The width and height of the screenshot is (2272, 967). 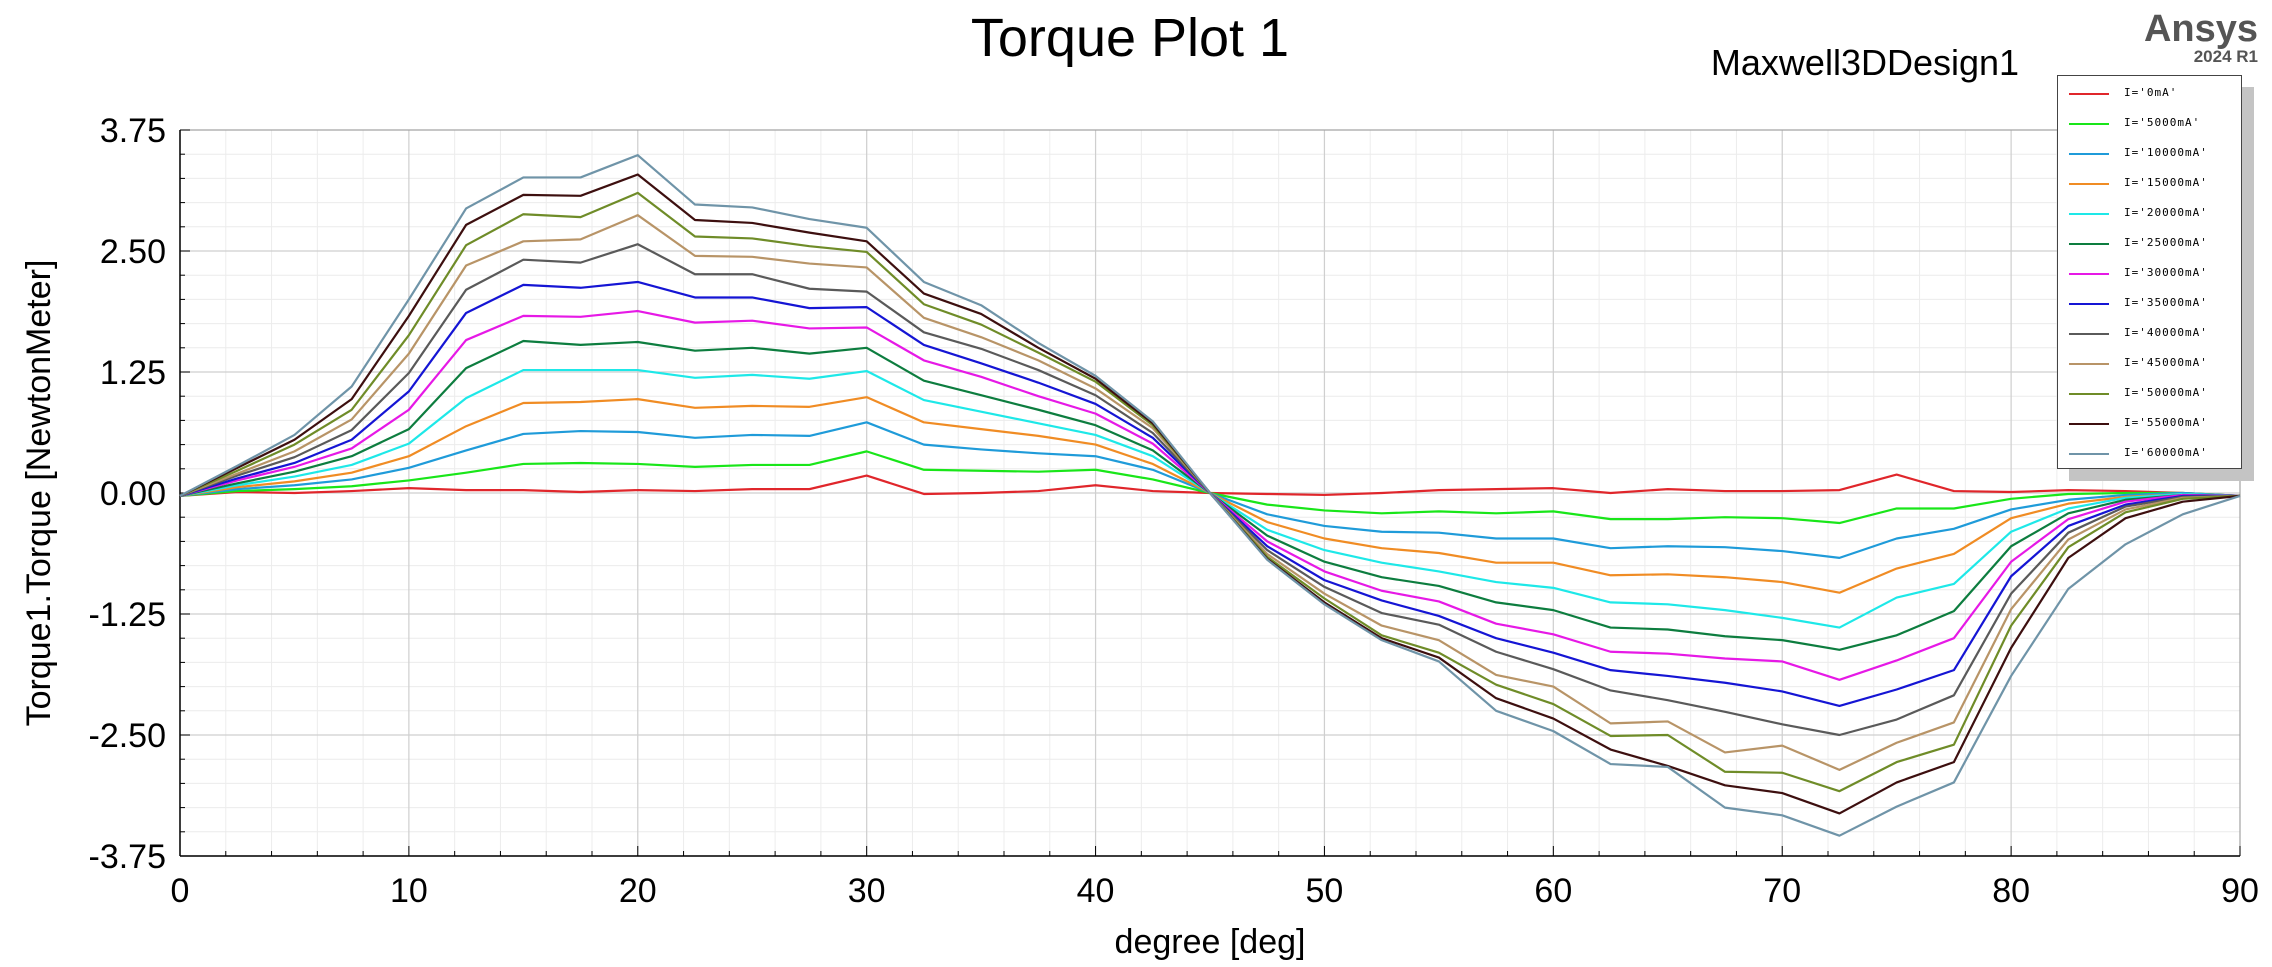 I want to click on x-tick-label: 60, so click(x=1553, y=891).